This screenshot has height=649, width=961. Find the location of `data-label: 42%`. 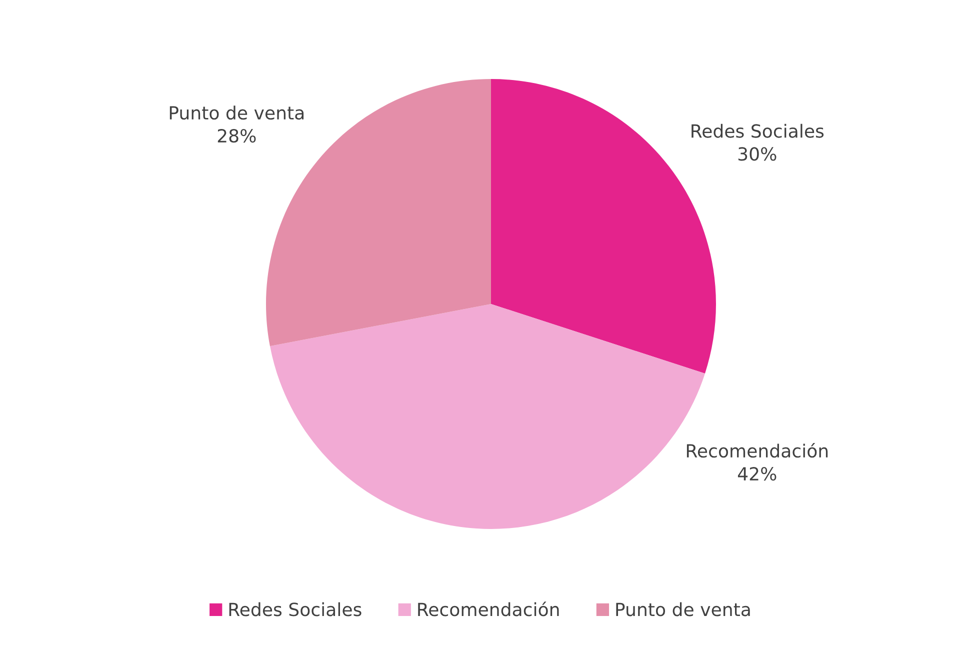

data-label: 42% is located at coordinates (757, 473).